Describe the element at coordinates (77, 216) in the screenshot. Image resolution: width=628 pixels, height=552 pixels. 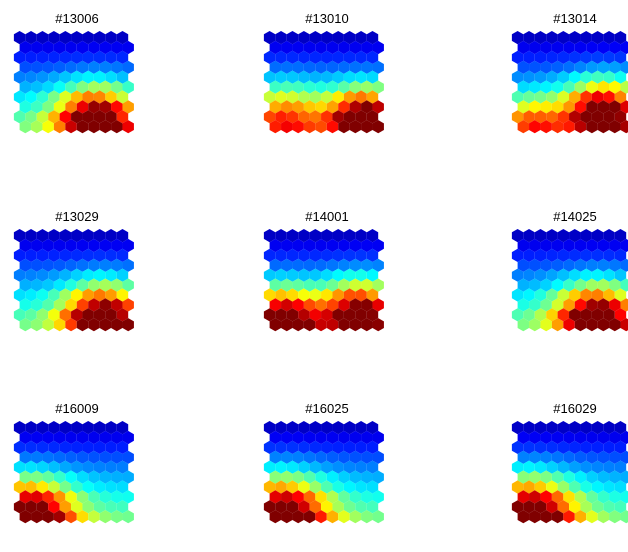
I see `panel-title: #13029` at that location.